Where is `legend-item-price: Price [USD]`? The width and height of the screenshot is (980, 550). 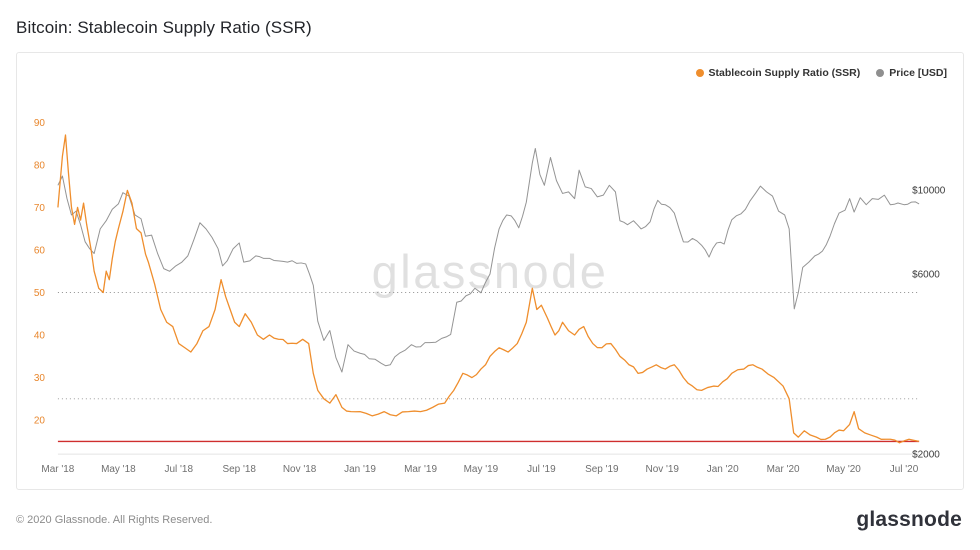
legend-item-price: Price [USD] is located at coordinates (911, 73).